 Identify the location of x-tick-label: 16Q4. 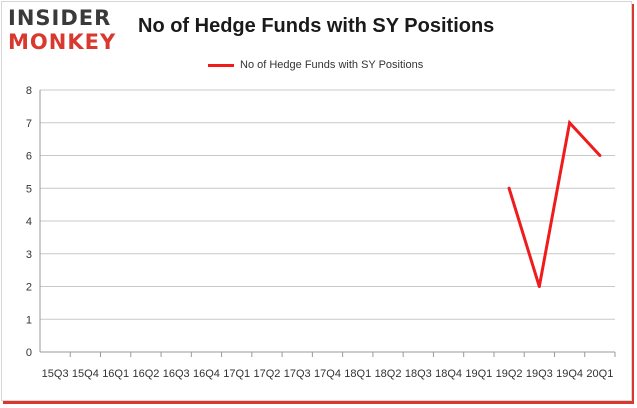
(206, 374).